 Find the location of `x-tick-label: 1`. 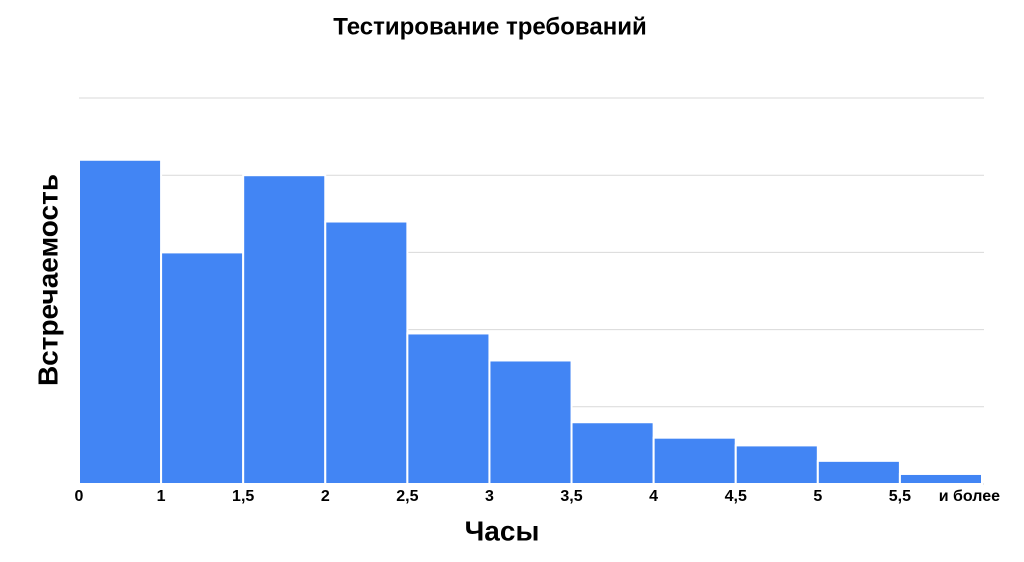

x-tick-label: 1 is located at coordinates (161, 496).